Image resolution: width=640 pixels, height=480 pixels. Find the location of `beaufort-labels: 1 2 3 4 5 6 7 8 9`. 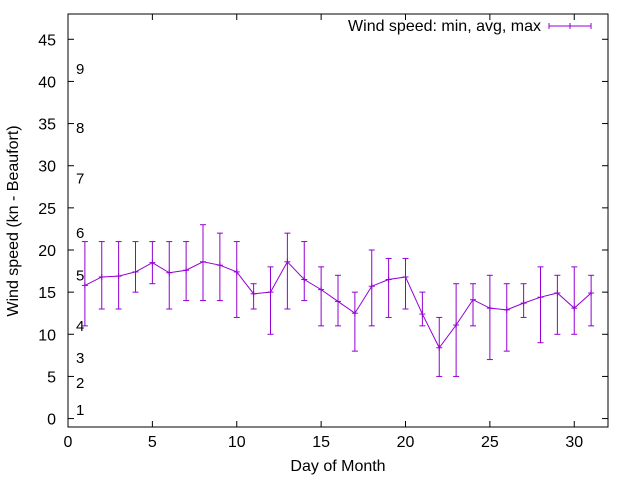

beaufort-labels: 1 2 3 4 5 6 7 8 9 is located at coordinates (80, 240).